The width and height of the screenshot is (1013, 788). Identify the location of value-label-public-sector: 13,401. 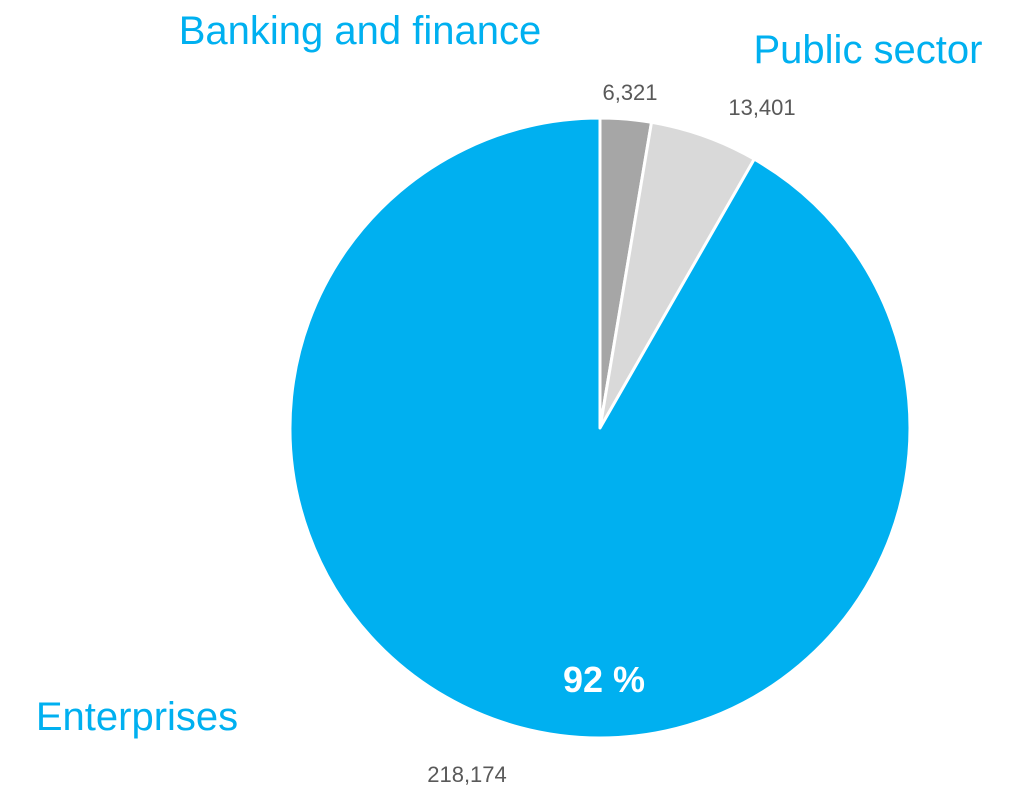
(761, 107).